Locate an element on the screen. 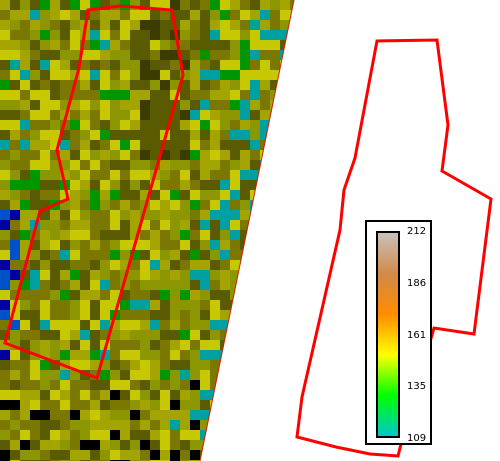 Image resolution: width=500 pixels, height=461 pixels. colorbar-gradient is located at coordinates (388, 334).